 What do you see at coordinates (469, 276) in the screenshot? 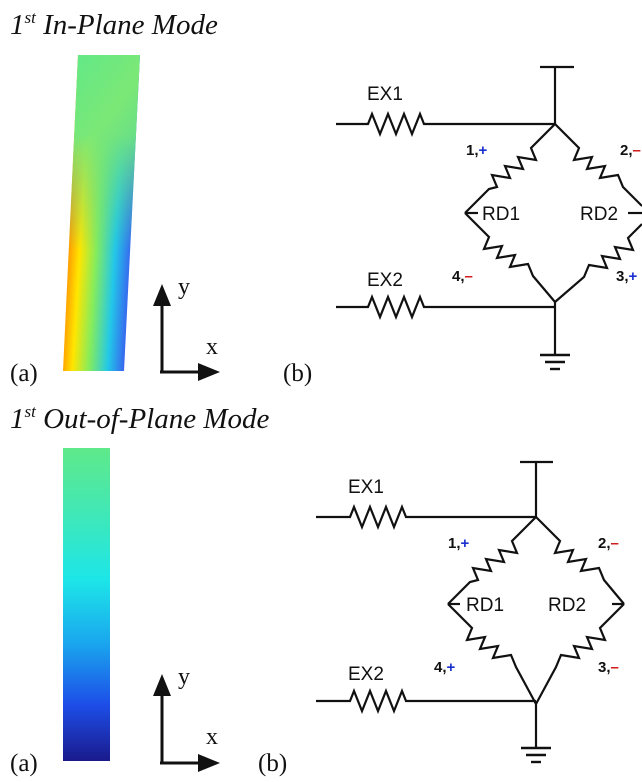
I see `r4-sign: –` at bounding box center [469, 276].